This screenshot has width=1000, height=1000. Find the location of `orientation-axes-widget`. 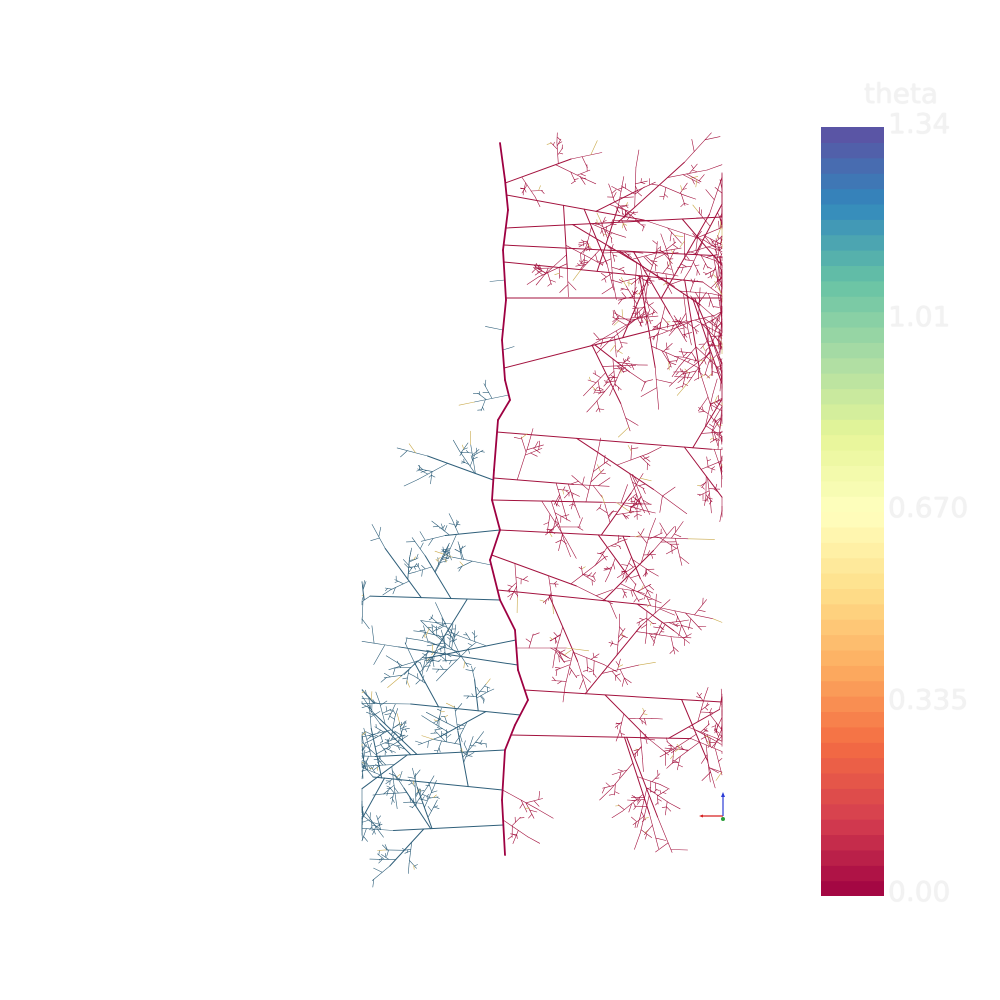

orientation-axes-widget is located at coordinates (713, 806).